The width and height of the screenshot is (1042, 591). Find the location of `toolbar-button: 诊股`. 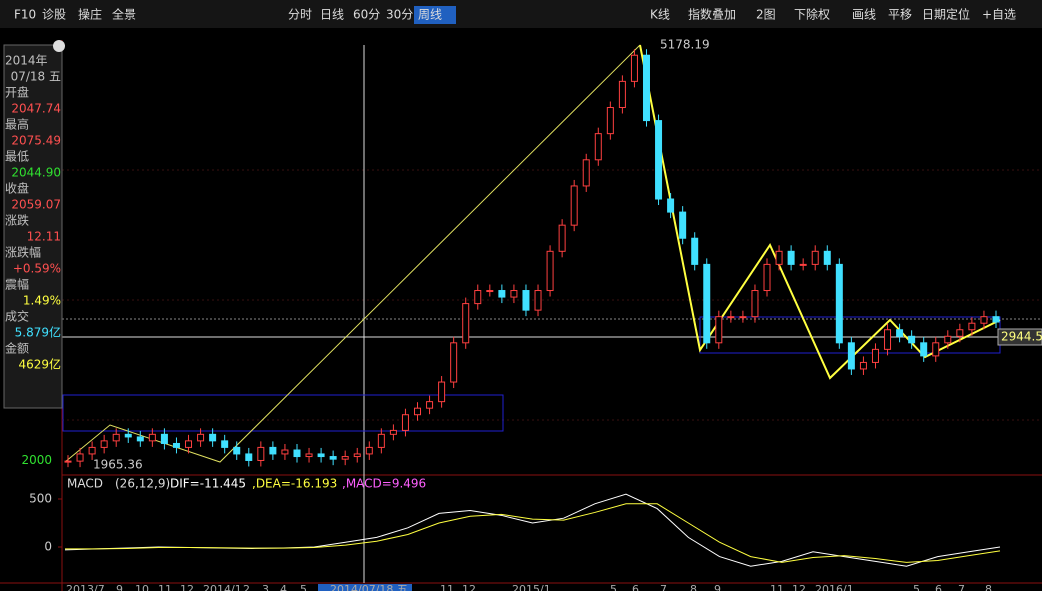

toolbar-button: 诊股 is located at coordinates (54, 15).